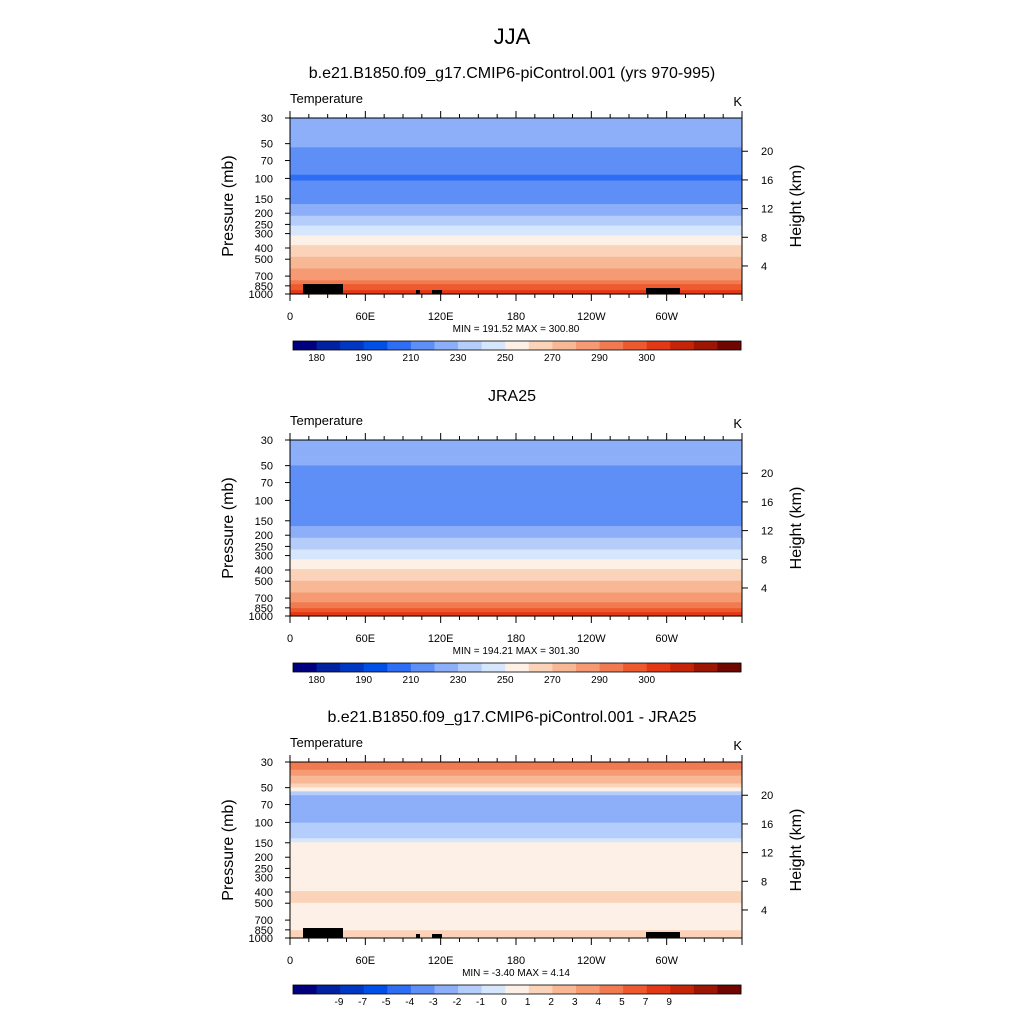 The width and height of the screenshot is (1024, 1024). Describe the element at coordinates (552, 680) in the screenshot. I see `colorbar-label: 270` at that location.